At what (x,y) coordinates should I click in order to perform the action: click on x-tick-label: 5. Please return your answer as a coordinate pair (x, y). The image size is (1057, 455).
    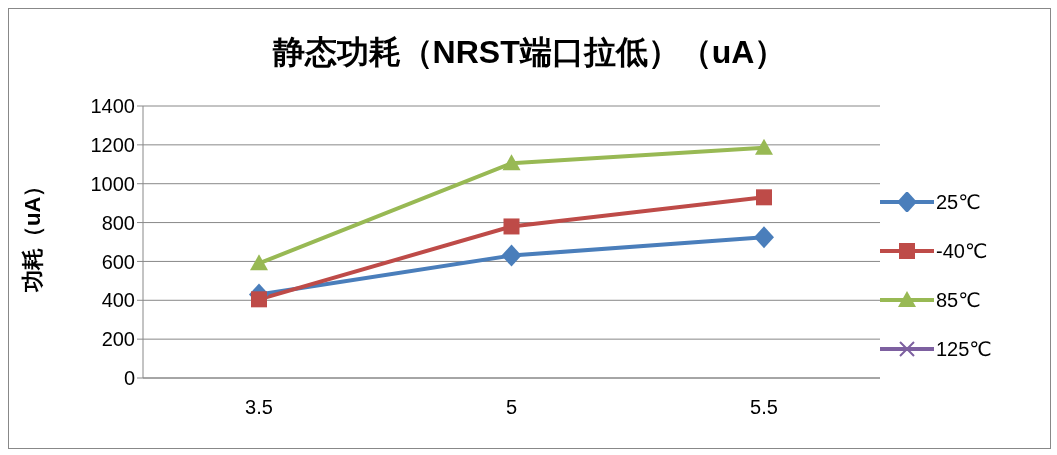
    Looking at the image, I should click on (511, 407).